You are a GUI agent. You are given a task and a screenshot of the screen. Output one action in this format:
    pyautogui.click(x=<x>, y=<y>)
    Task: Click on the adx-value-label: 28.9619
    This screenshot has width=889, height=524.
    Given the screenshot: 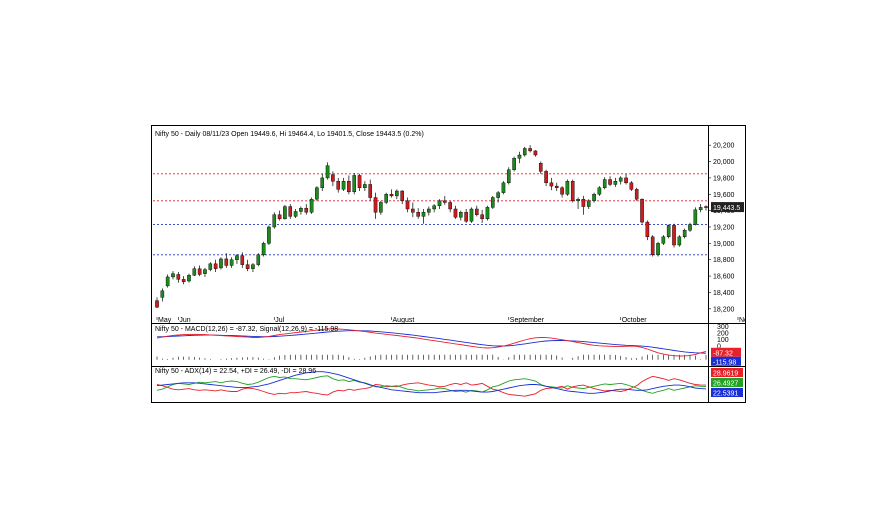 What is the action you would take?
    pyautogui.click(x=725, y=374)
    